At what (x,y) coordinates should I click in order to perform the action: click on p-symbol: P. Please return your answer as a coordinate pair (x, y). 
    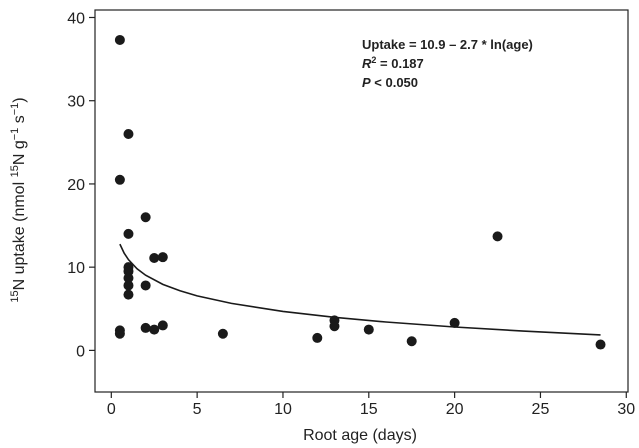
    Looking at the image, I should click on (366, 82).